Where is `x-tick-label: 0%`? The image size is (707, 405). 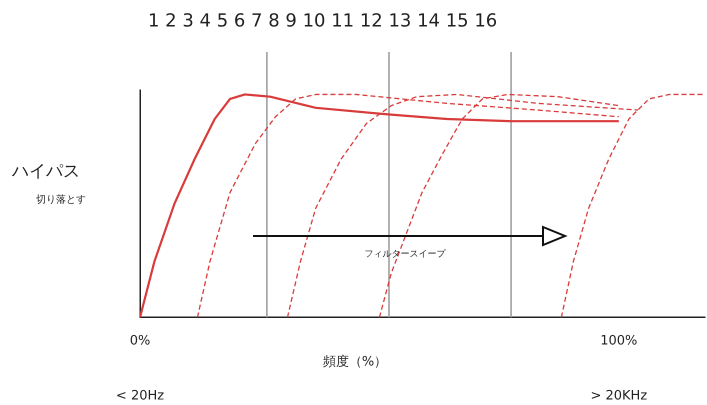
x-tick-label: 0% is located at coordinates (140, 341).